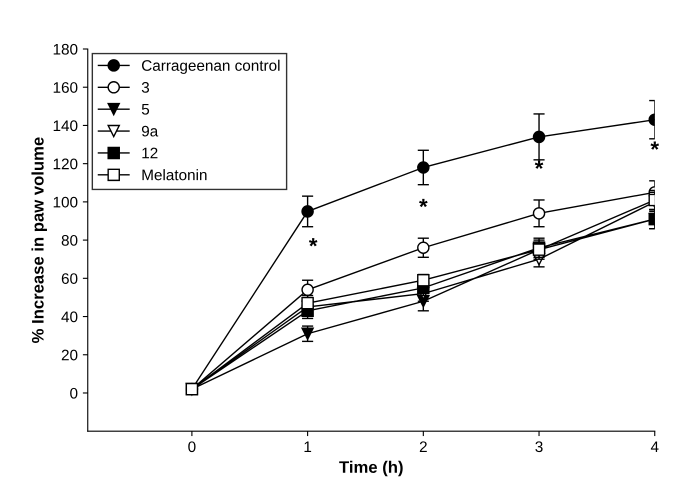  Describe the element at coordinates (308, 446) in the screenshot. I see `x-tick-label: 1` at that location.